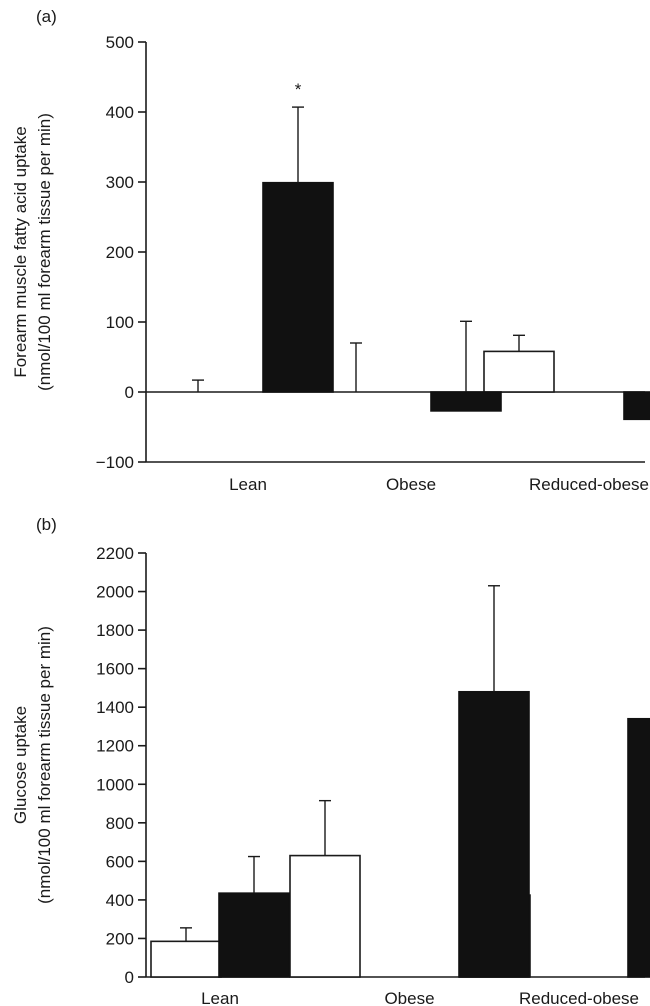 The width and height of the screenshot is (650, 1006). I want to click on y-tick-label: 1800, so click(115, 630).